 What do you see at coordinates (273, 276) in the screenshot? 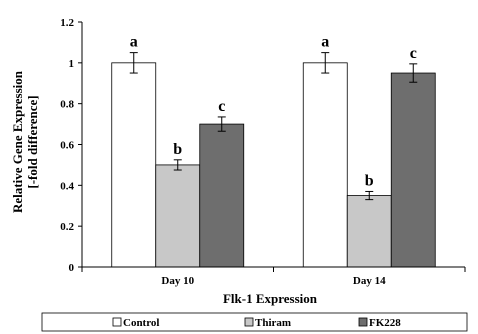
I see `x-axis: Day 10 Day 14` at bounding box center [273, 276].